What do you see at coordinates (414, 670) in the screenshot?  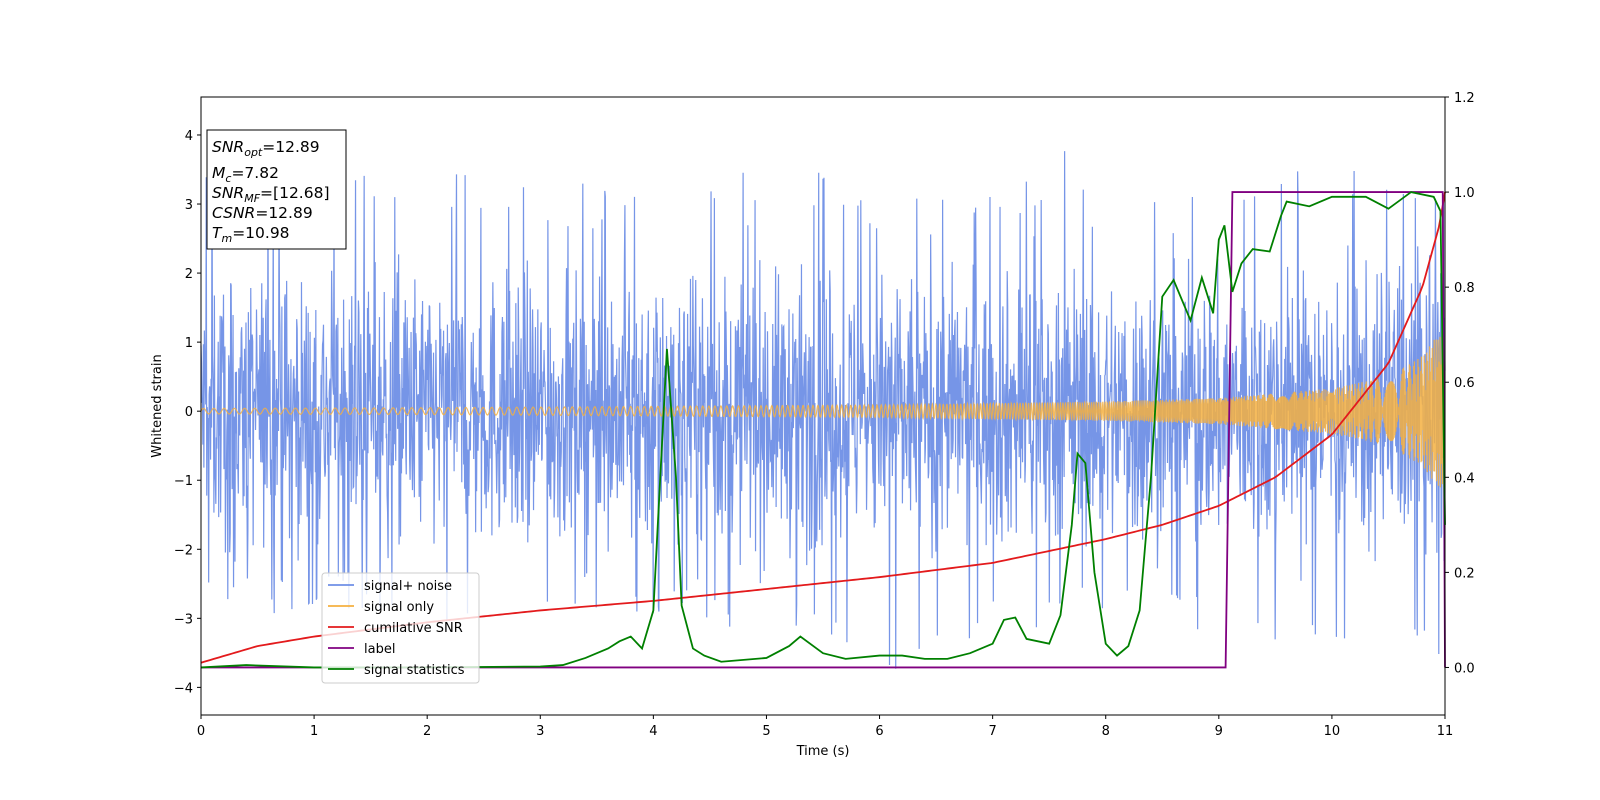 I see `legend-entry: signal statistics` at bounding box center [414, 670].